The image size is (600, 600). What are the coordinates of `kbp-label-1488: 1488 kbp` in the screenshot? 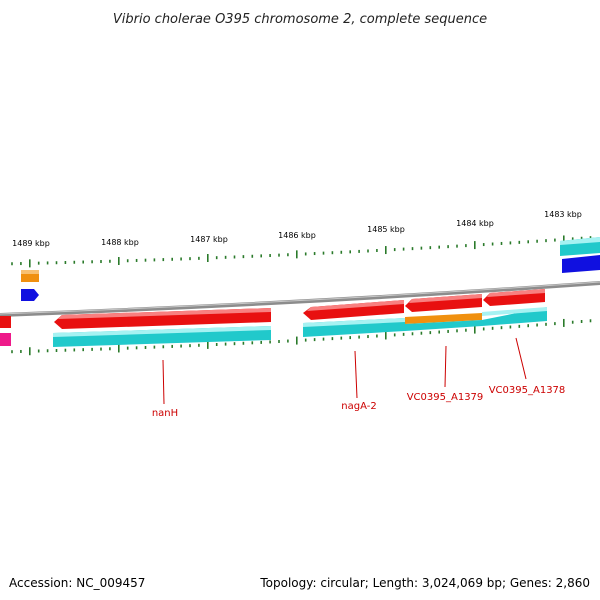 It's located at (120, 242).